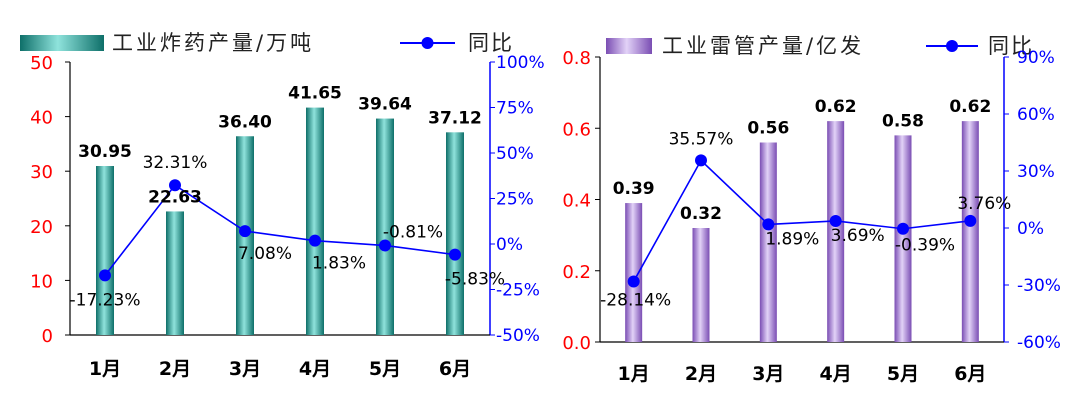 The image size is (1080, 413). I want to click on bar-value-label: 39.64, so click(385, 105).